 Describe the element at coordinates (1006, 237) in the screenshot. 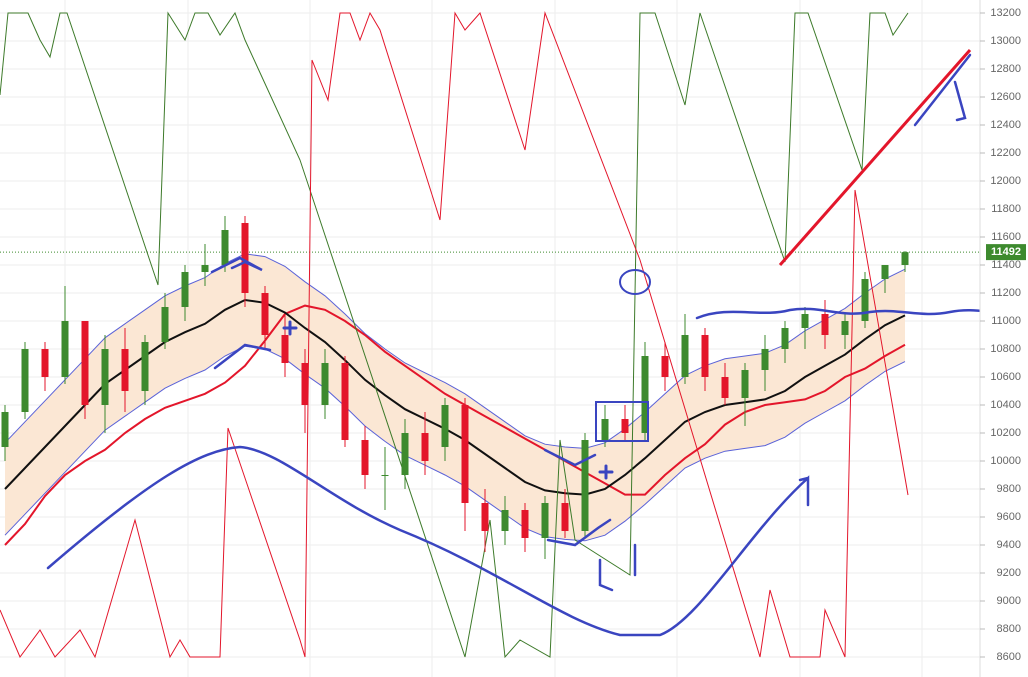

I see `y-tick-label: 11600` at that location.